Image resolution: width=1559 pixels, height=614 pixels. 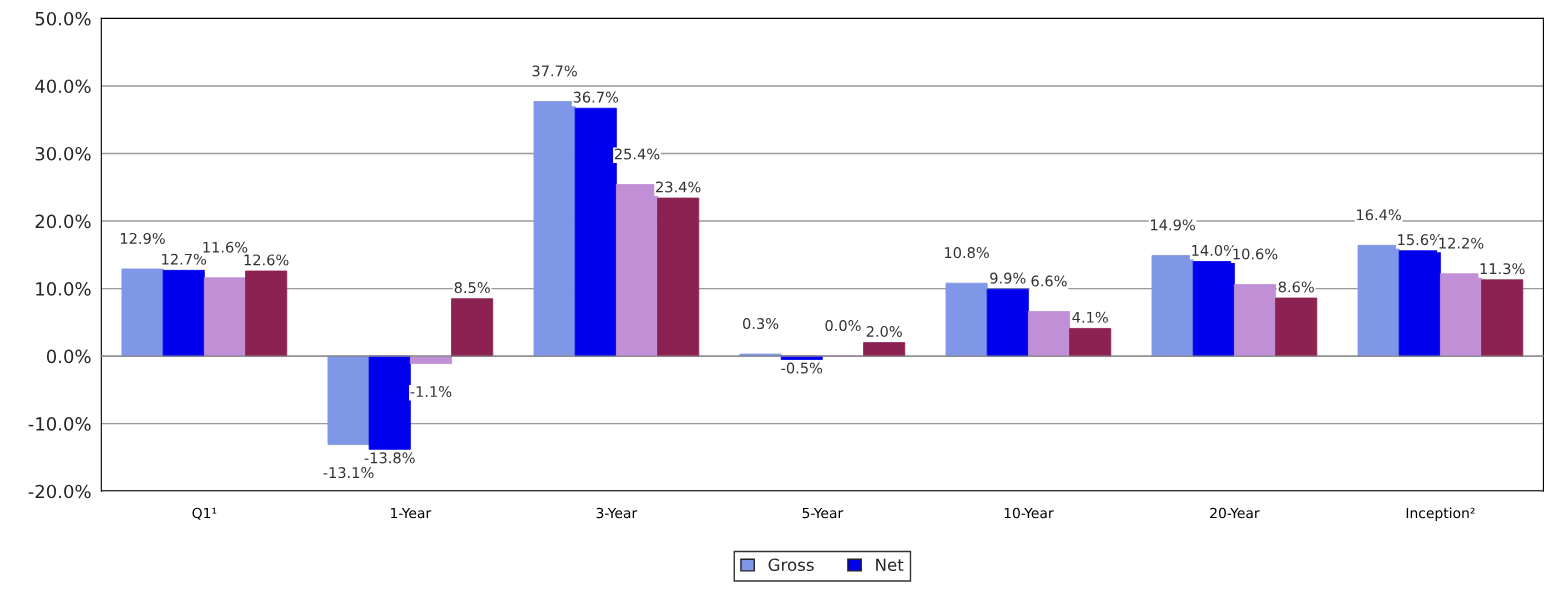 I want to click on x-tick-label: 3-Year, so click(x=617, y=513).